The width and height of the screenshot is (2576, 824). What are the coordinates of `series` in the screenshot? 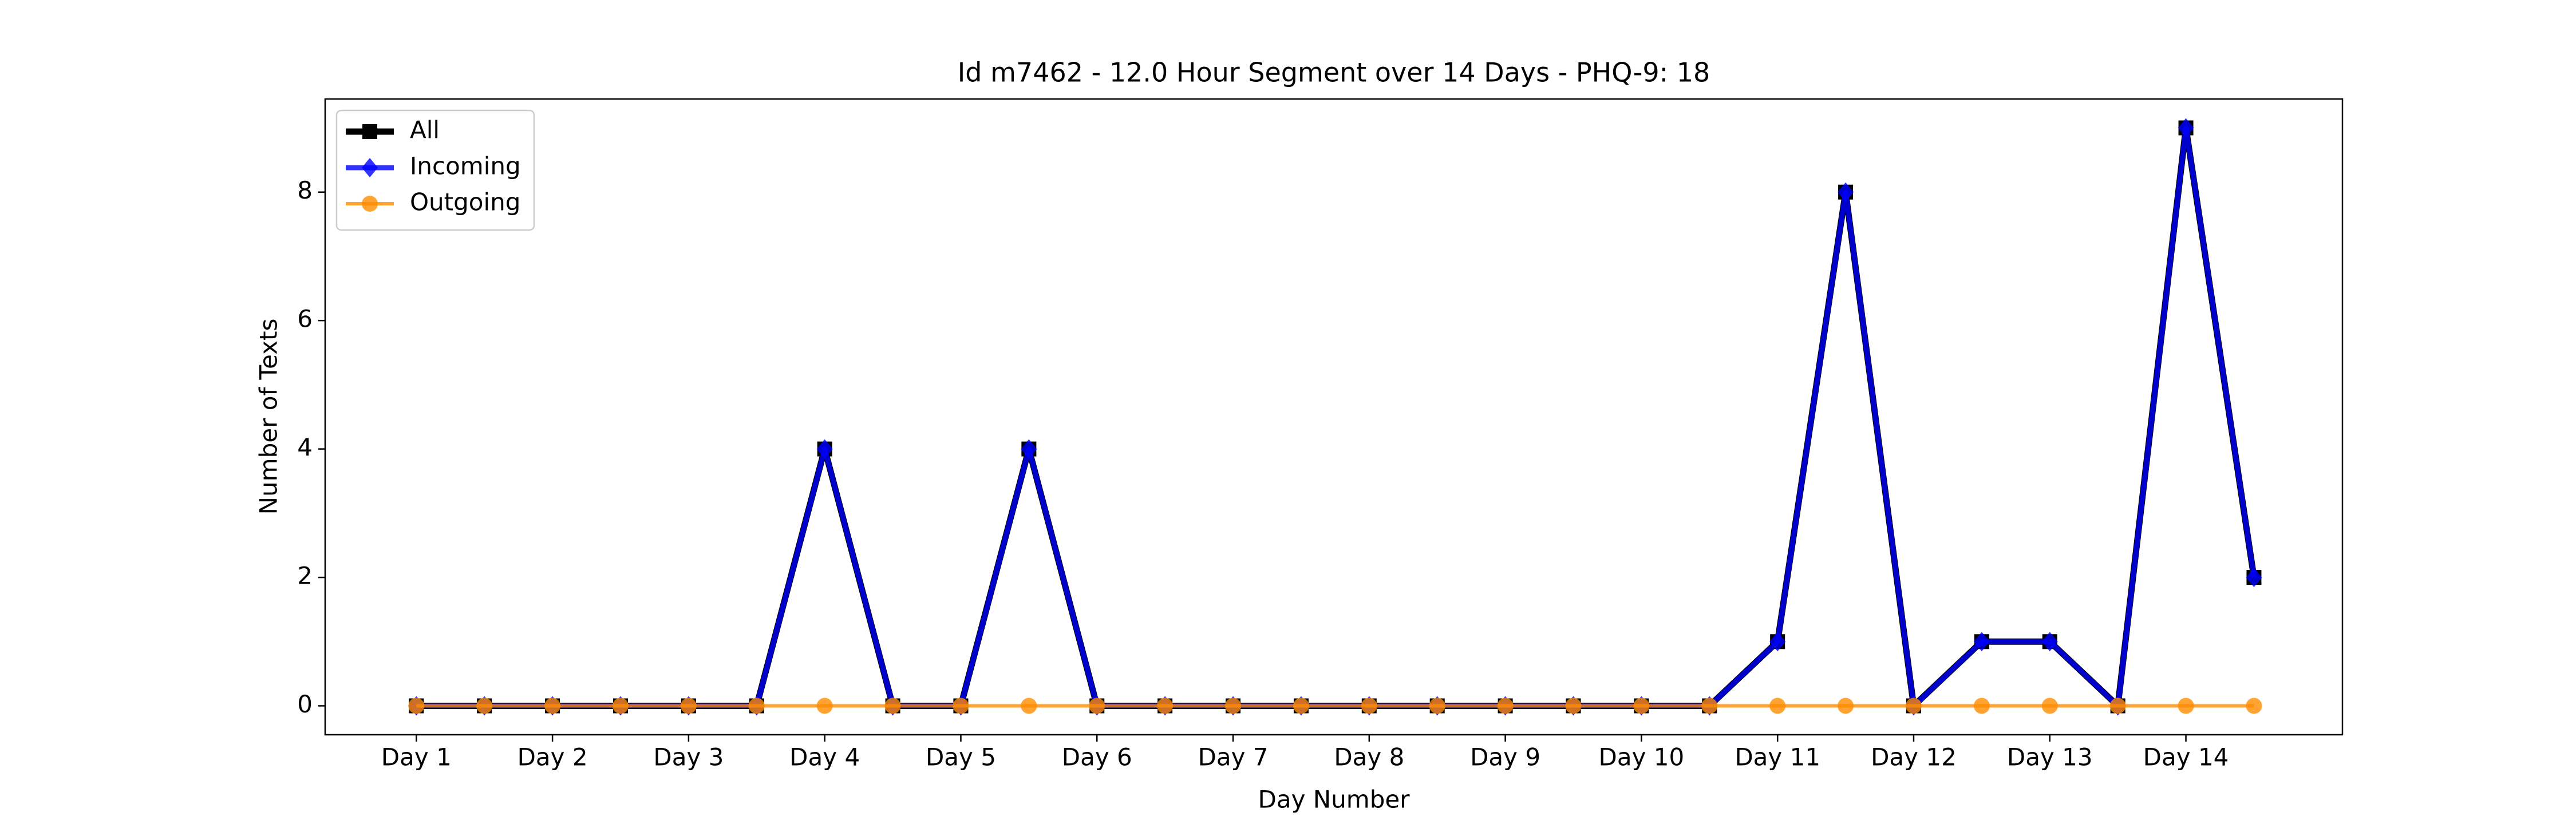 It's located at (1335, 706).